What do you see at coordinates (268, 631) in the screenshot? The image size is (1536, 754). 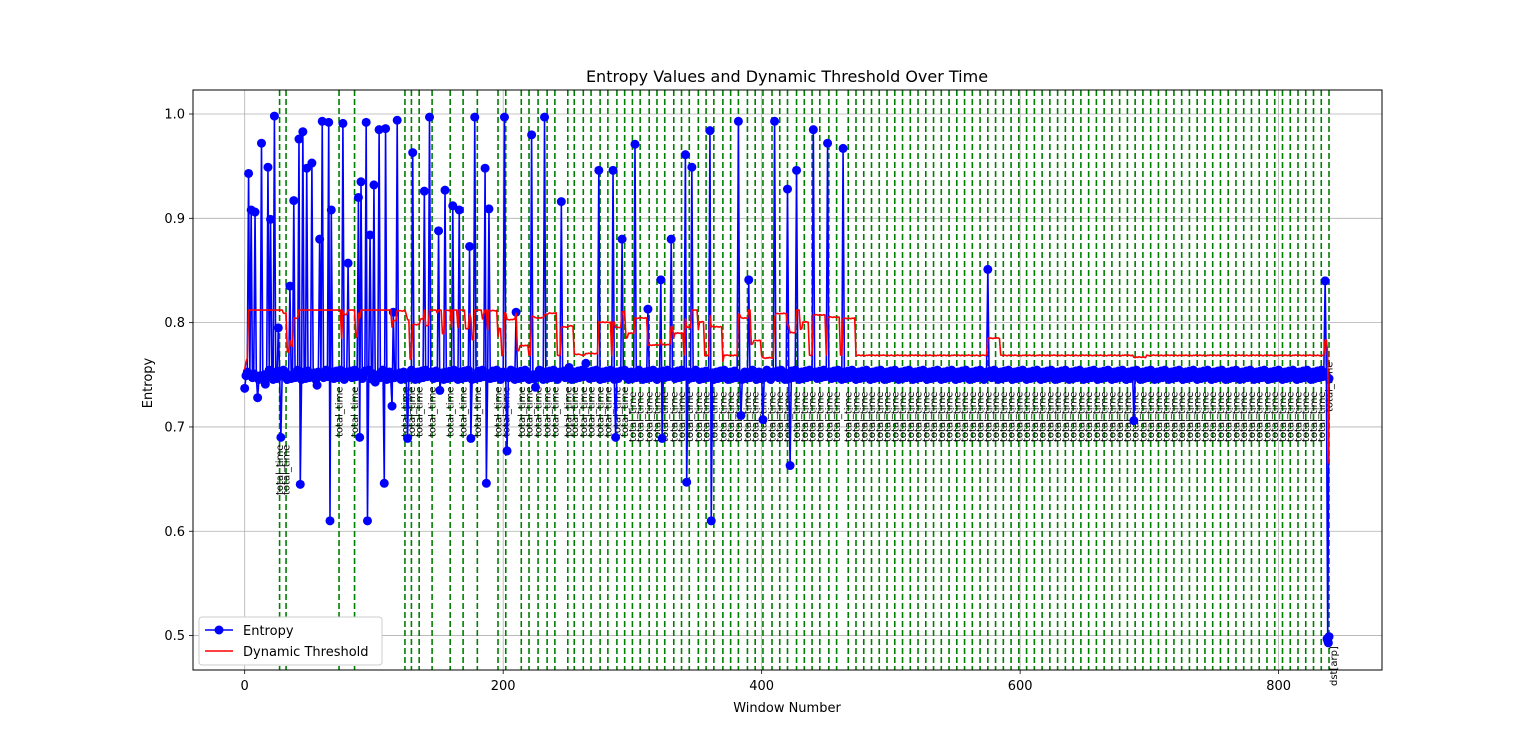 I see `legend-entropy-label: Entropy` at bounding box center [268, 631].